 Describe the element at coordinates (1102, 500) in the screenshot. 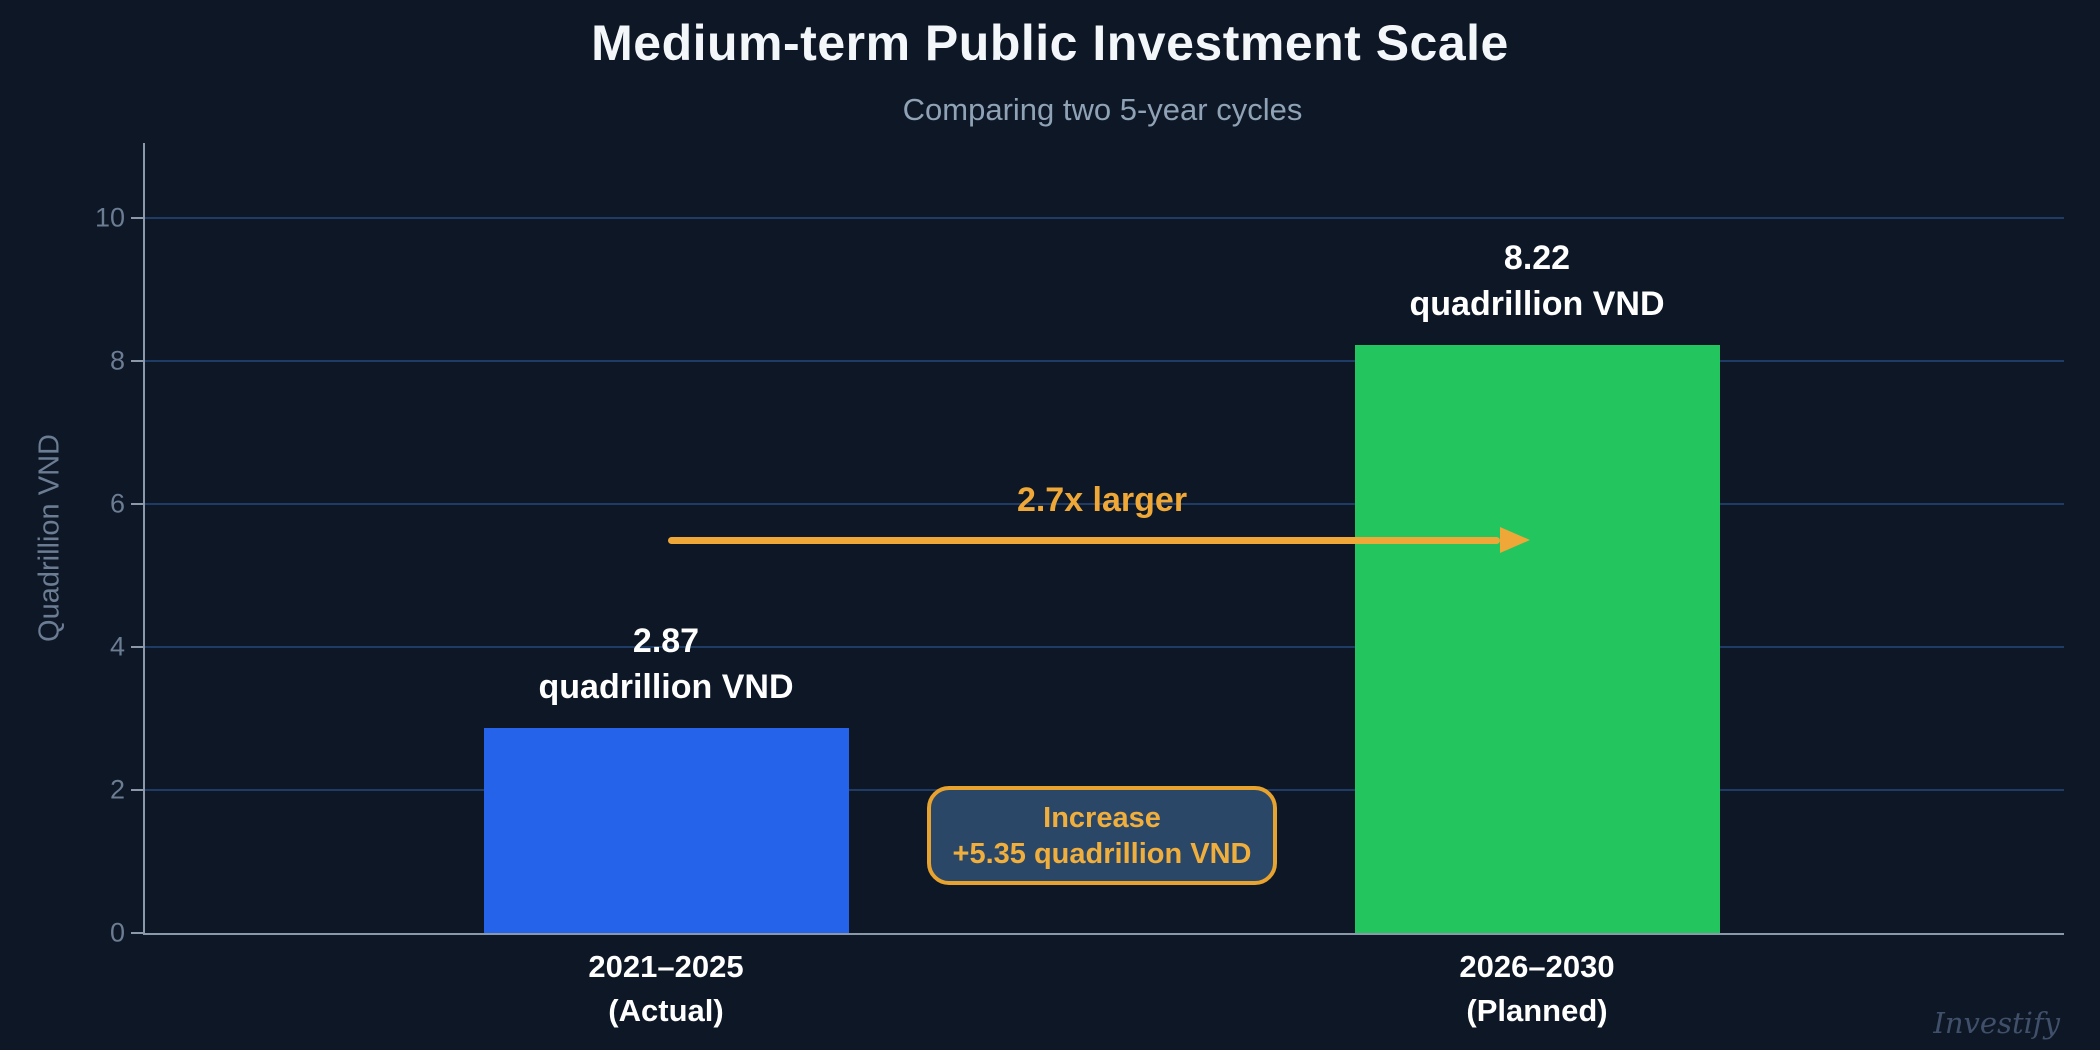

I see `multiplier-label: 2.7x larger` at that location.